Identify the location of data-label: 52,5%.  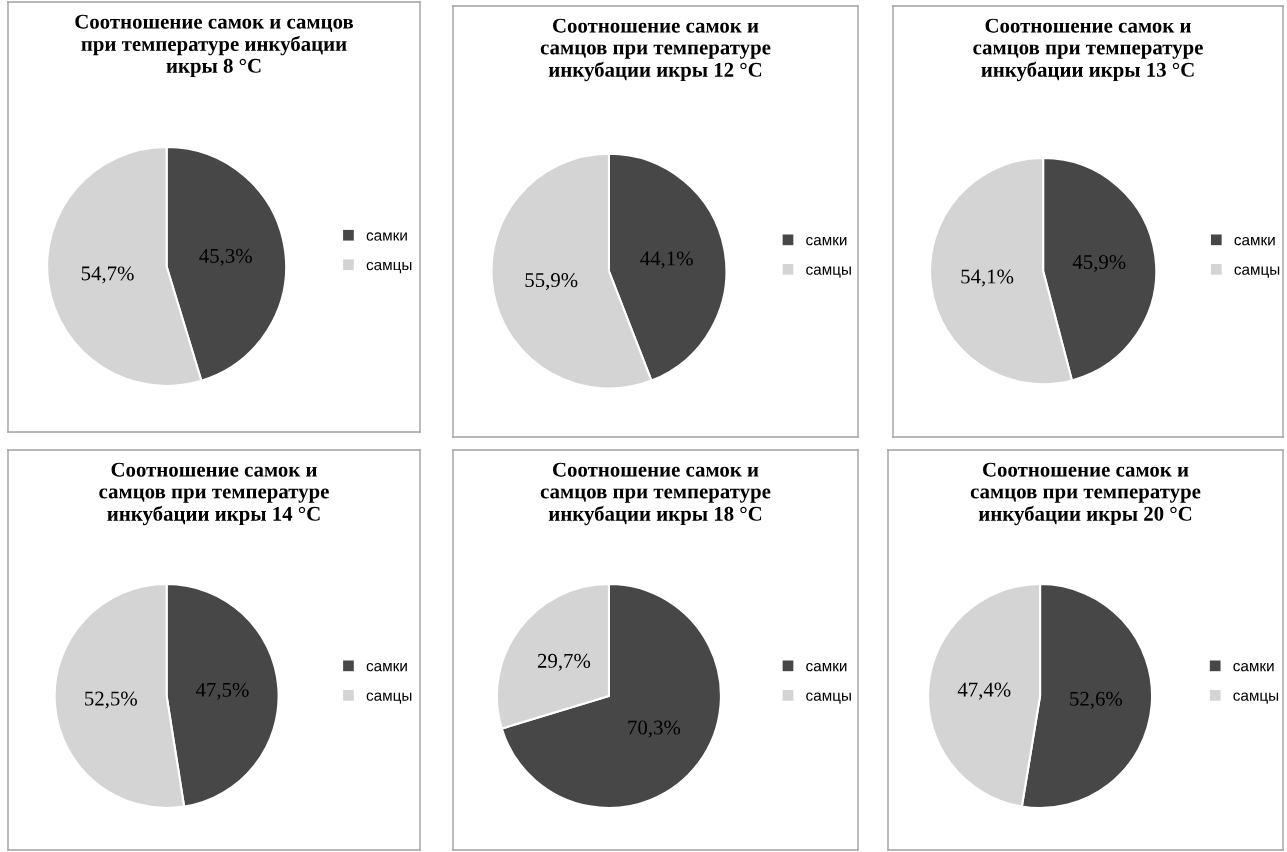
(111, 700).